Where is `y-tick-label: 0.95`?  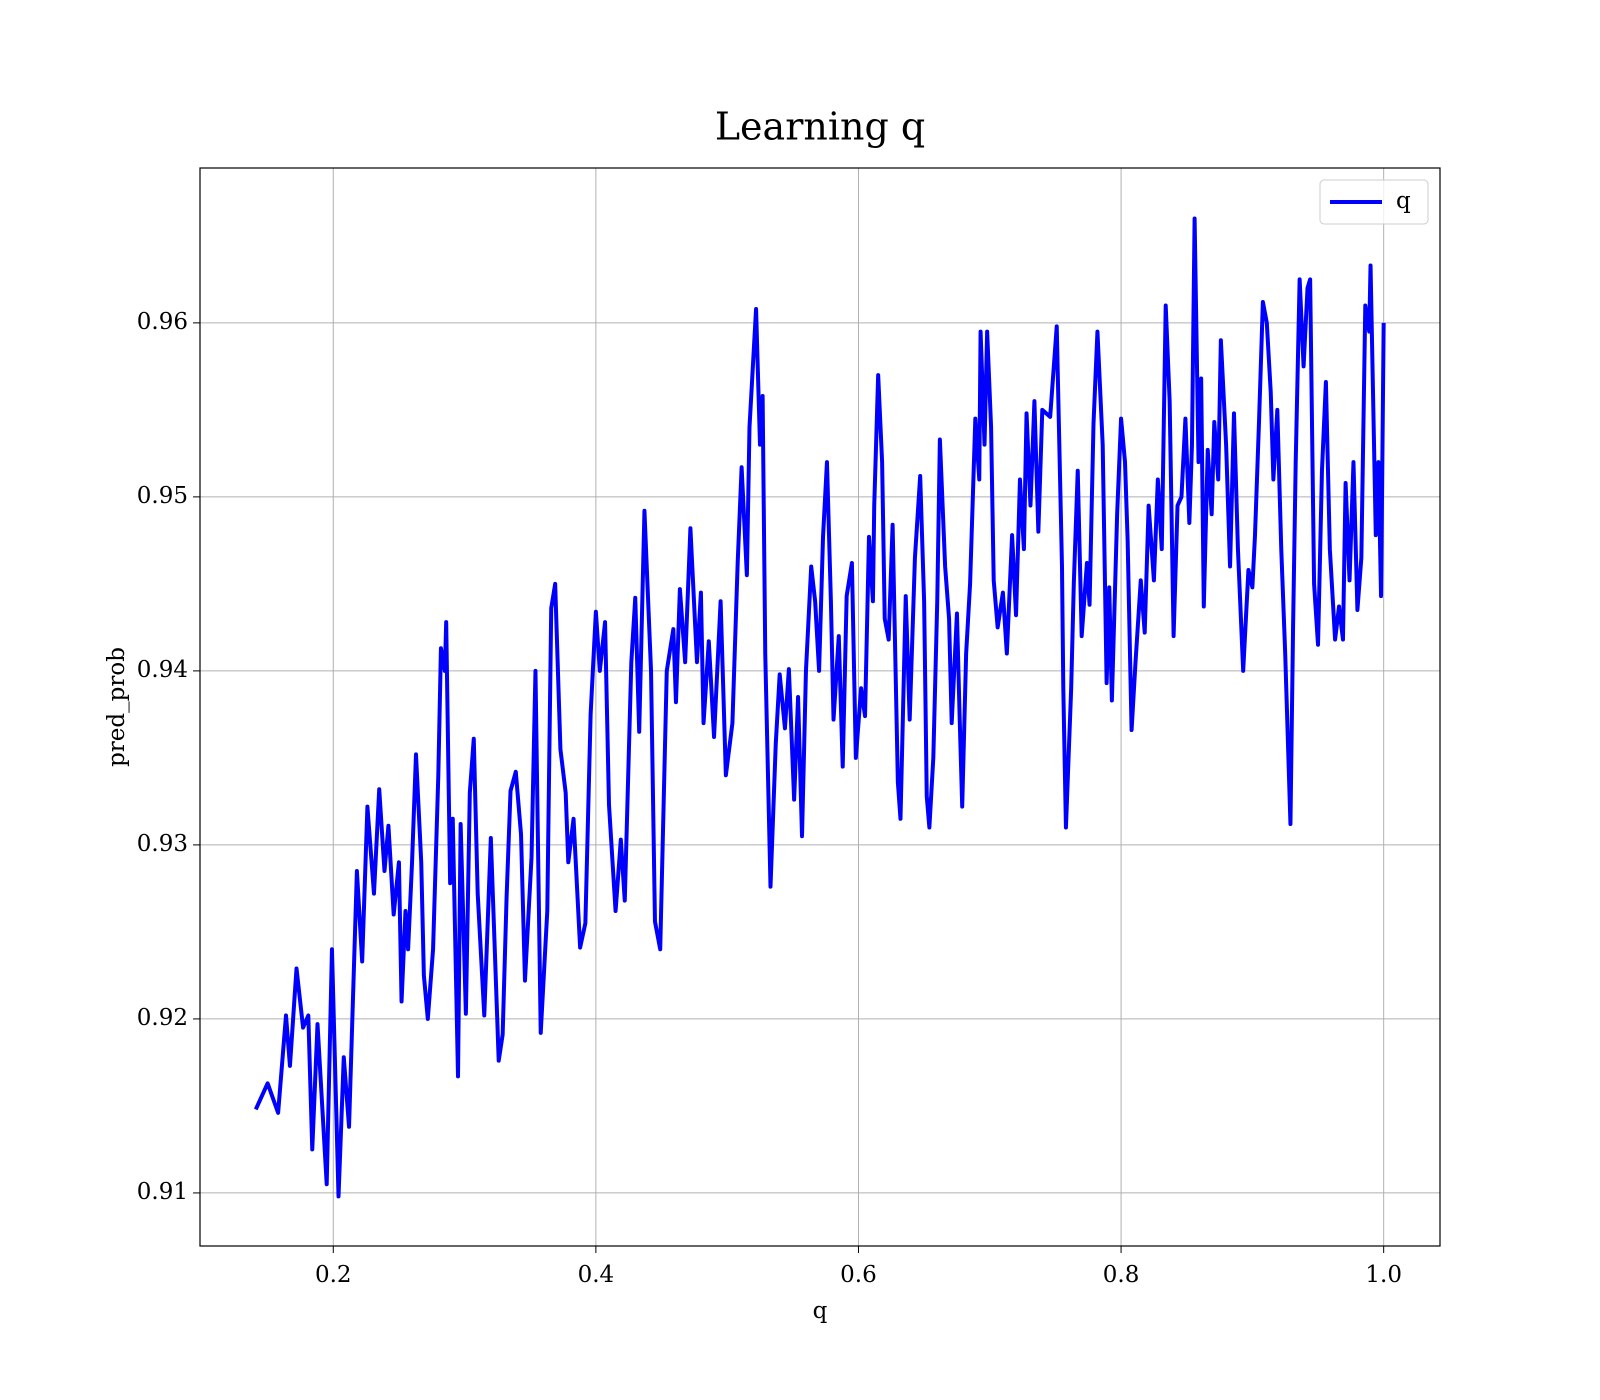
y-tick-label: 0.95 is located at coordinates (162, 496).